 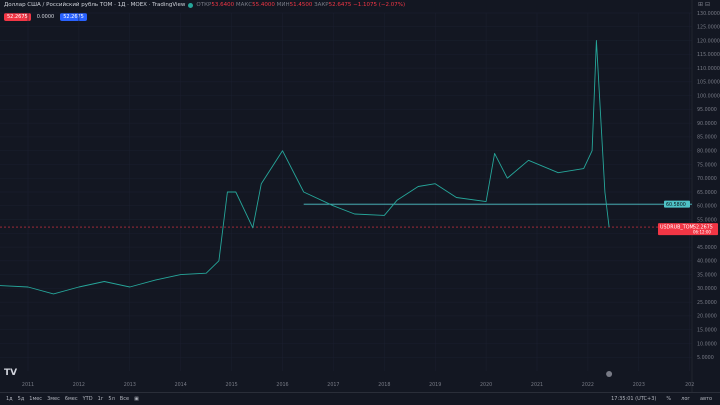 I want to click on price-pills: 52.2675 0.0000 52.2675, so click(x=45, y=17).